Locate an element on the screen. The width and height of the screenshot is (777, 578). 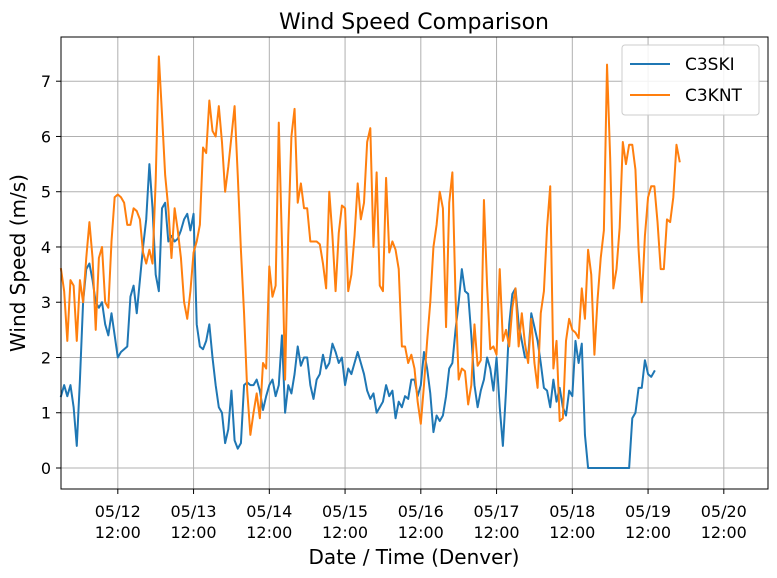
legend: C3SKI C3KNT is located at coordinates (690, 80).